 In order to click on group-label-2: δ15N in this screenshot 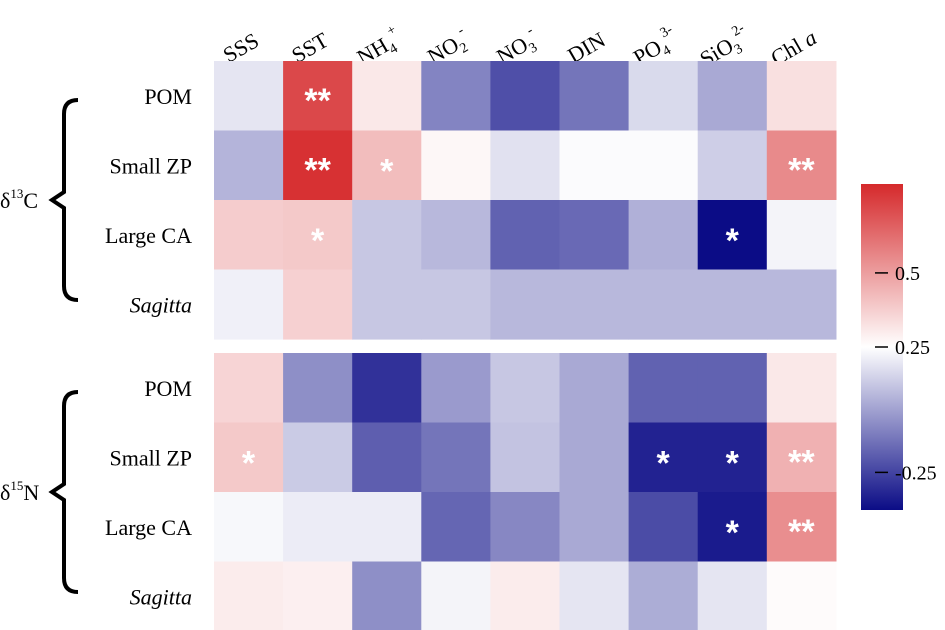, I will do `click(19, 491)`.